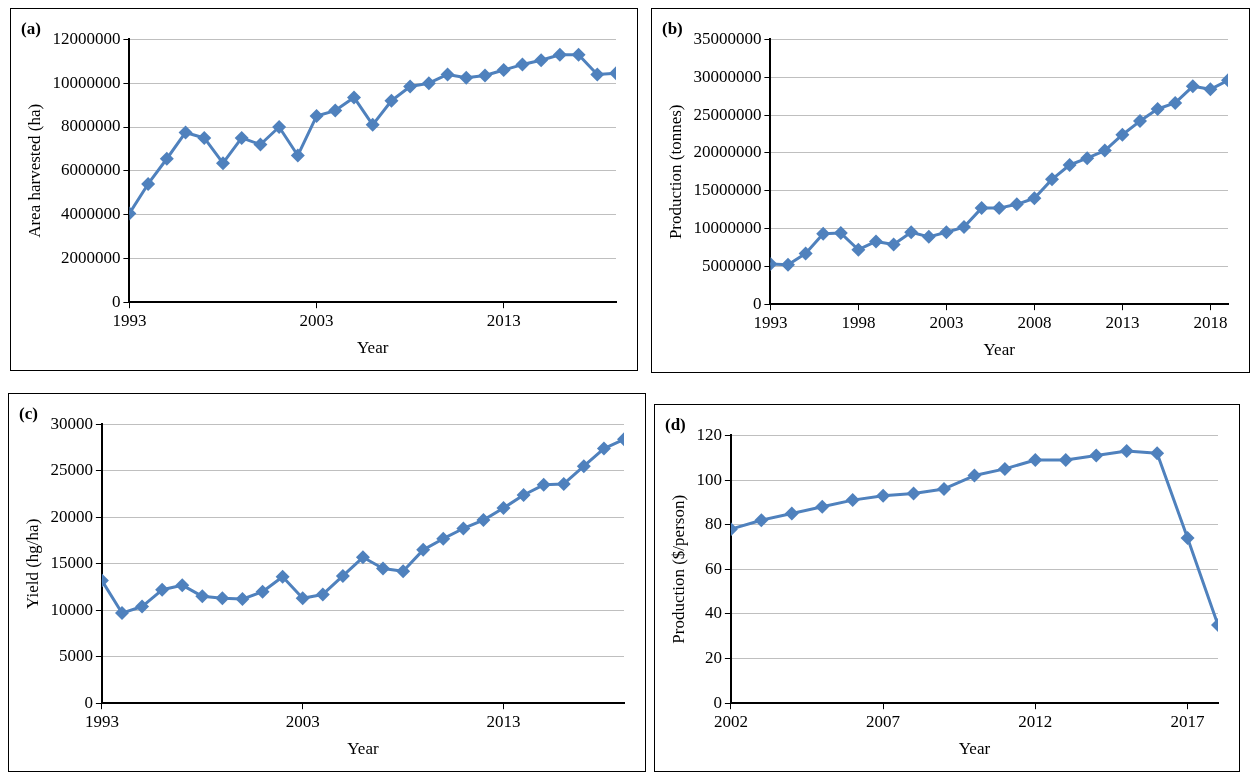 Image resolution: width=1252 pixels, height=772 pixels. I want to click on y-tick-label: 25000000, so click(727, 114).